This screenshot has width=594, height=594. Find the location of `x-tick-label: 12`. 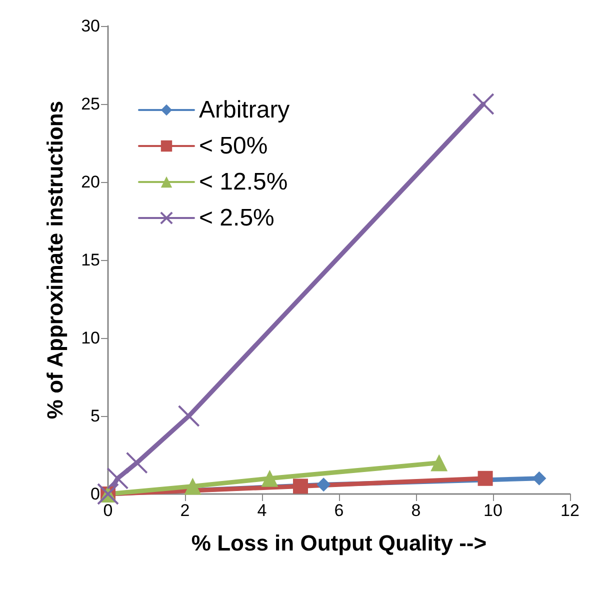

x-tick-label: 12 is located at coordinates (570, 510).